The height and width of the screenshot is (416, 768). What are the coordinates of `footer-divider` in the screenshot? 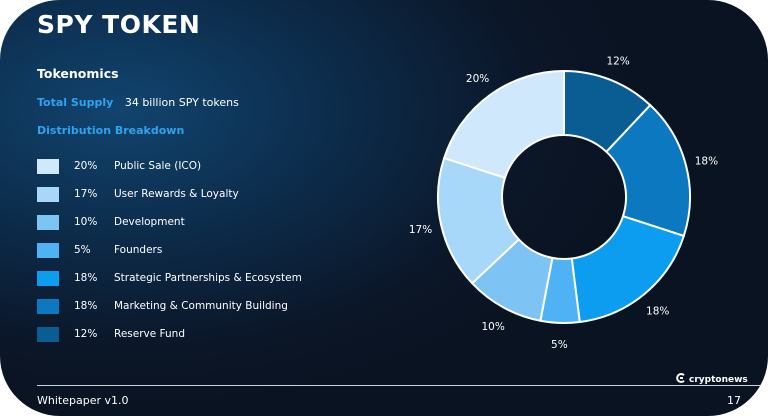 It's located at (402, 385).